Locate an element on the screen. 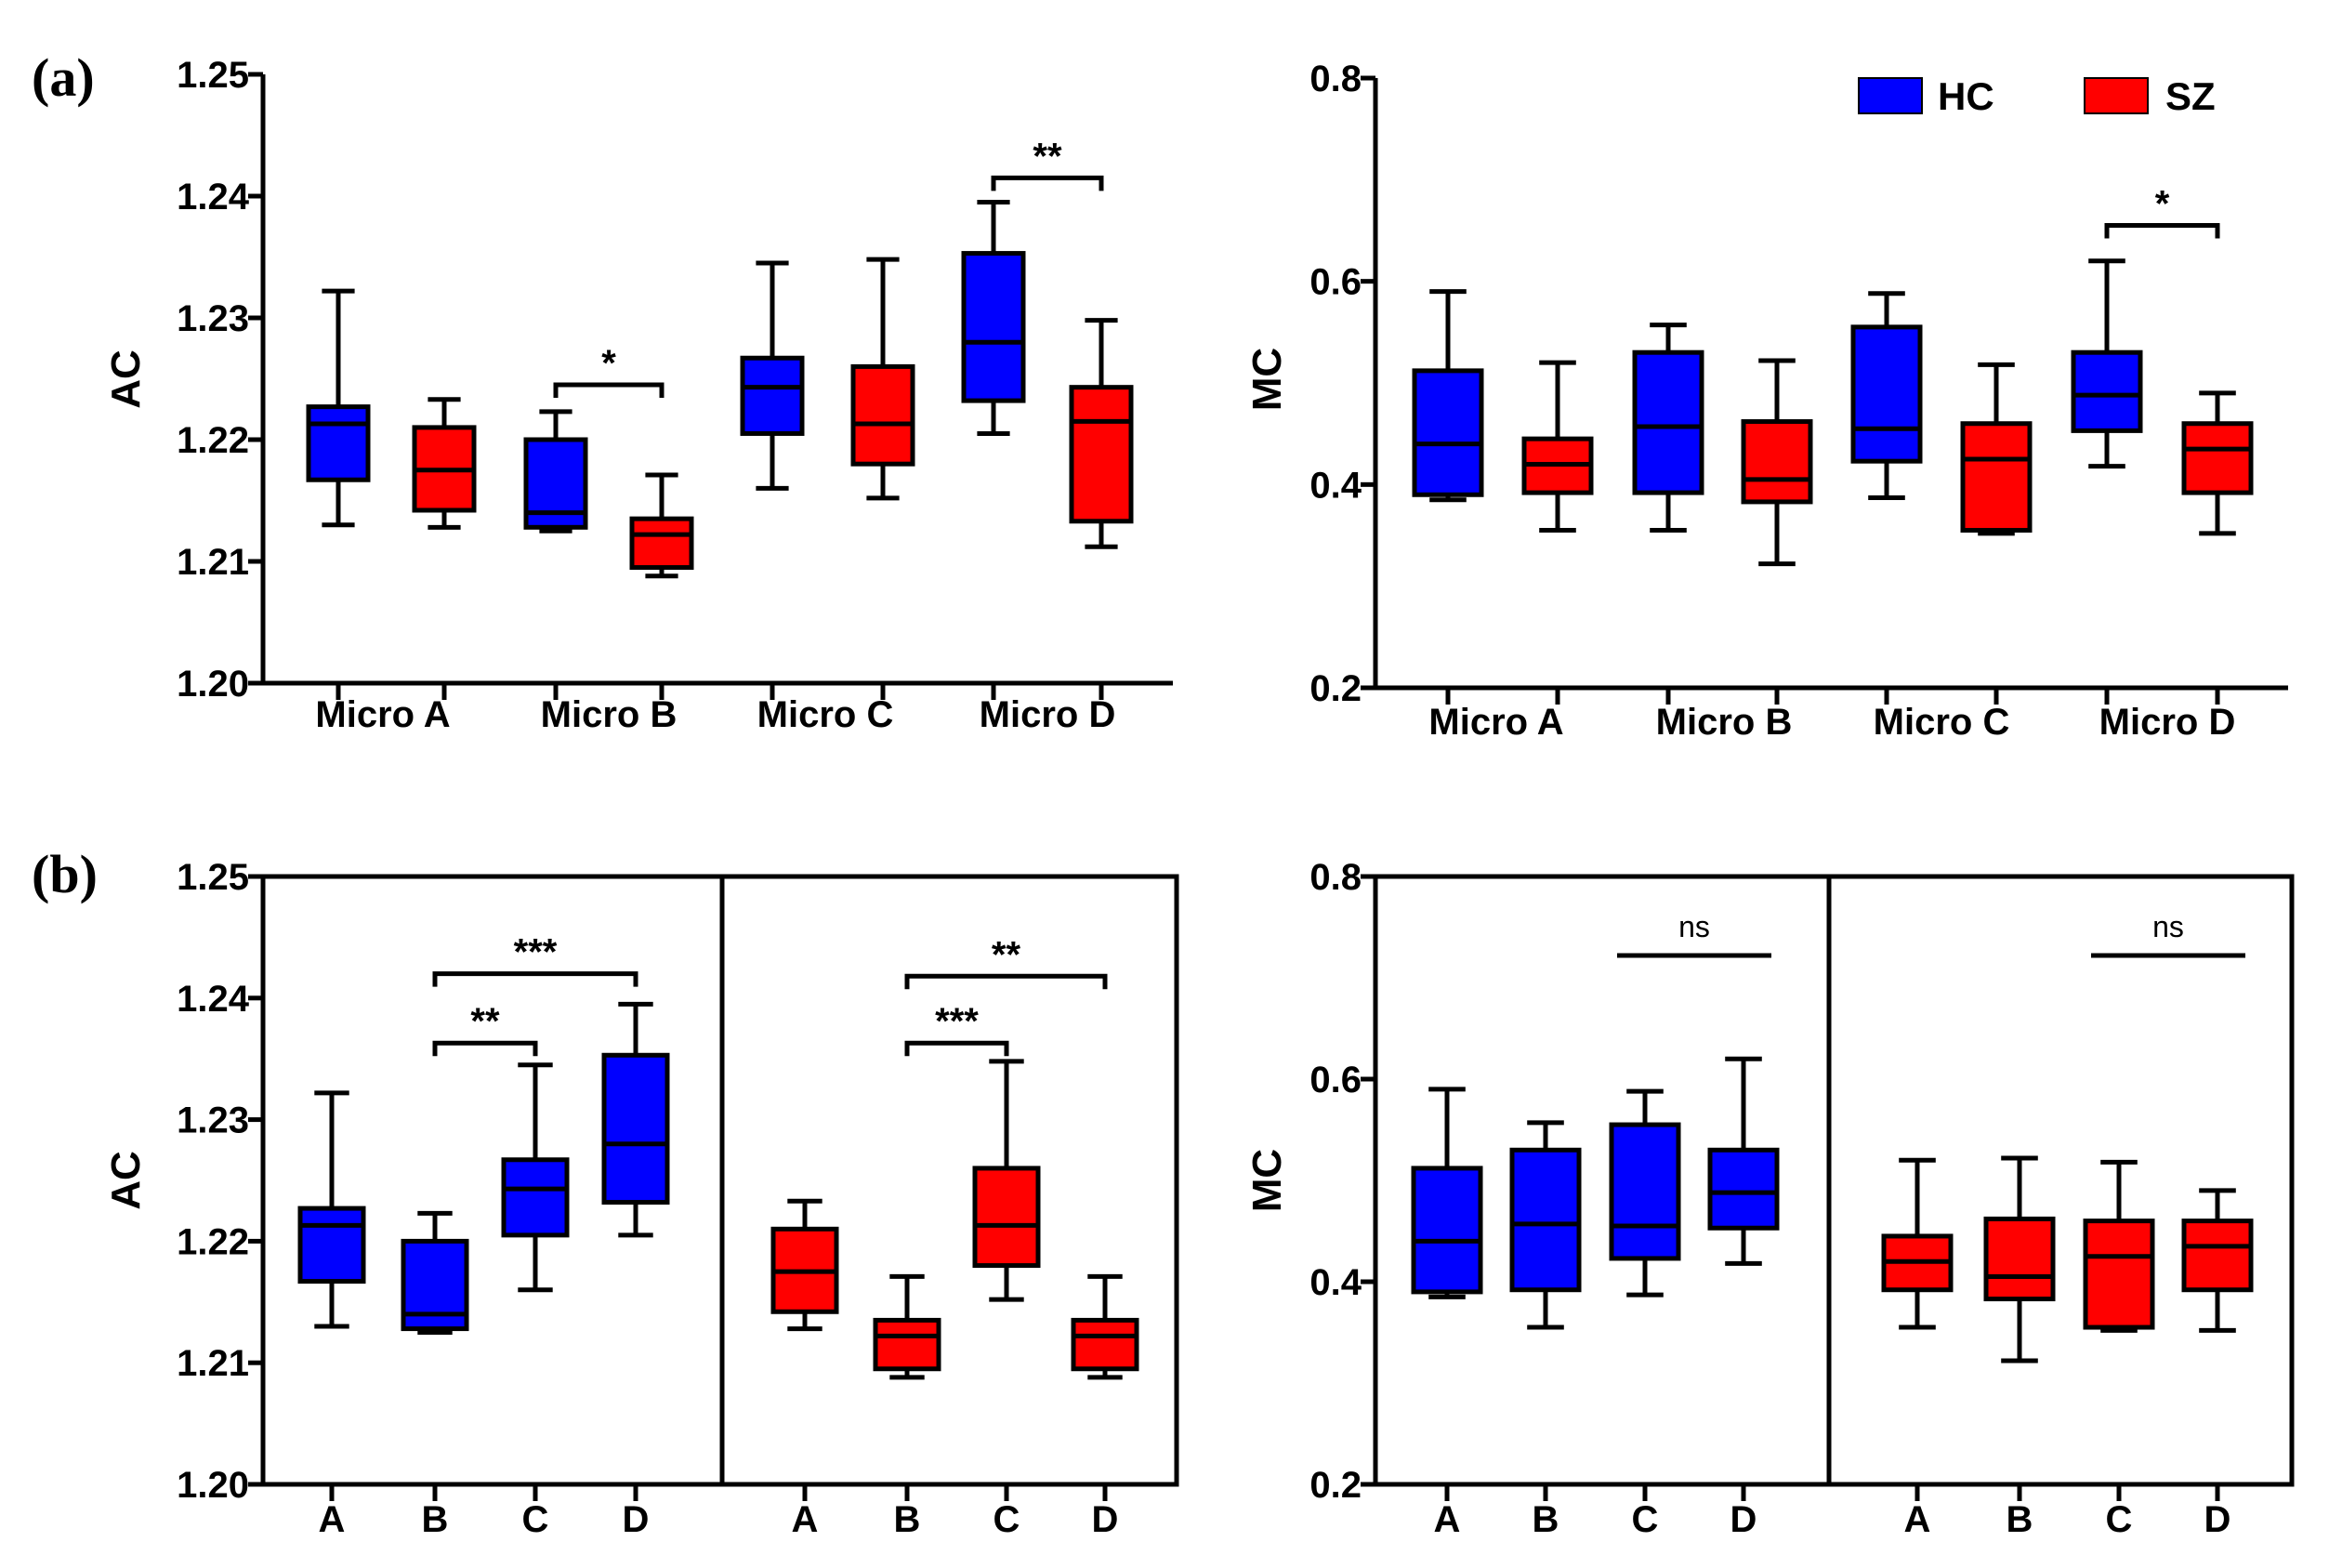 Image resolution: width=2329 pixels, height=1568 pixels. legend-swatch-hc is located at coordinates (1890, 95).